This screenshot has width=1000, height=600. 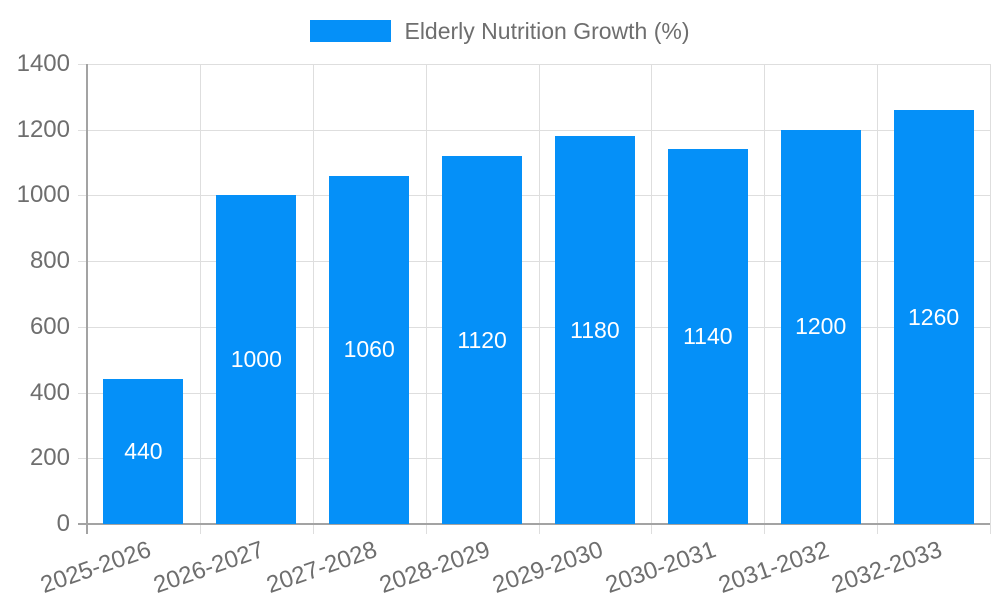 I want to click on y-axis-line, so click(x=87, y=299).